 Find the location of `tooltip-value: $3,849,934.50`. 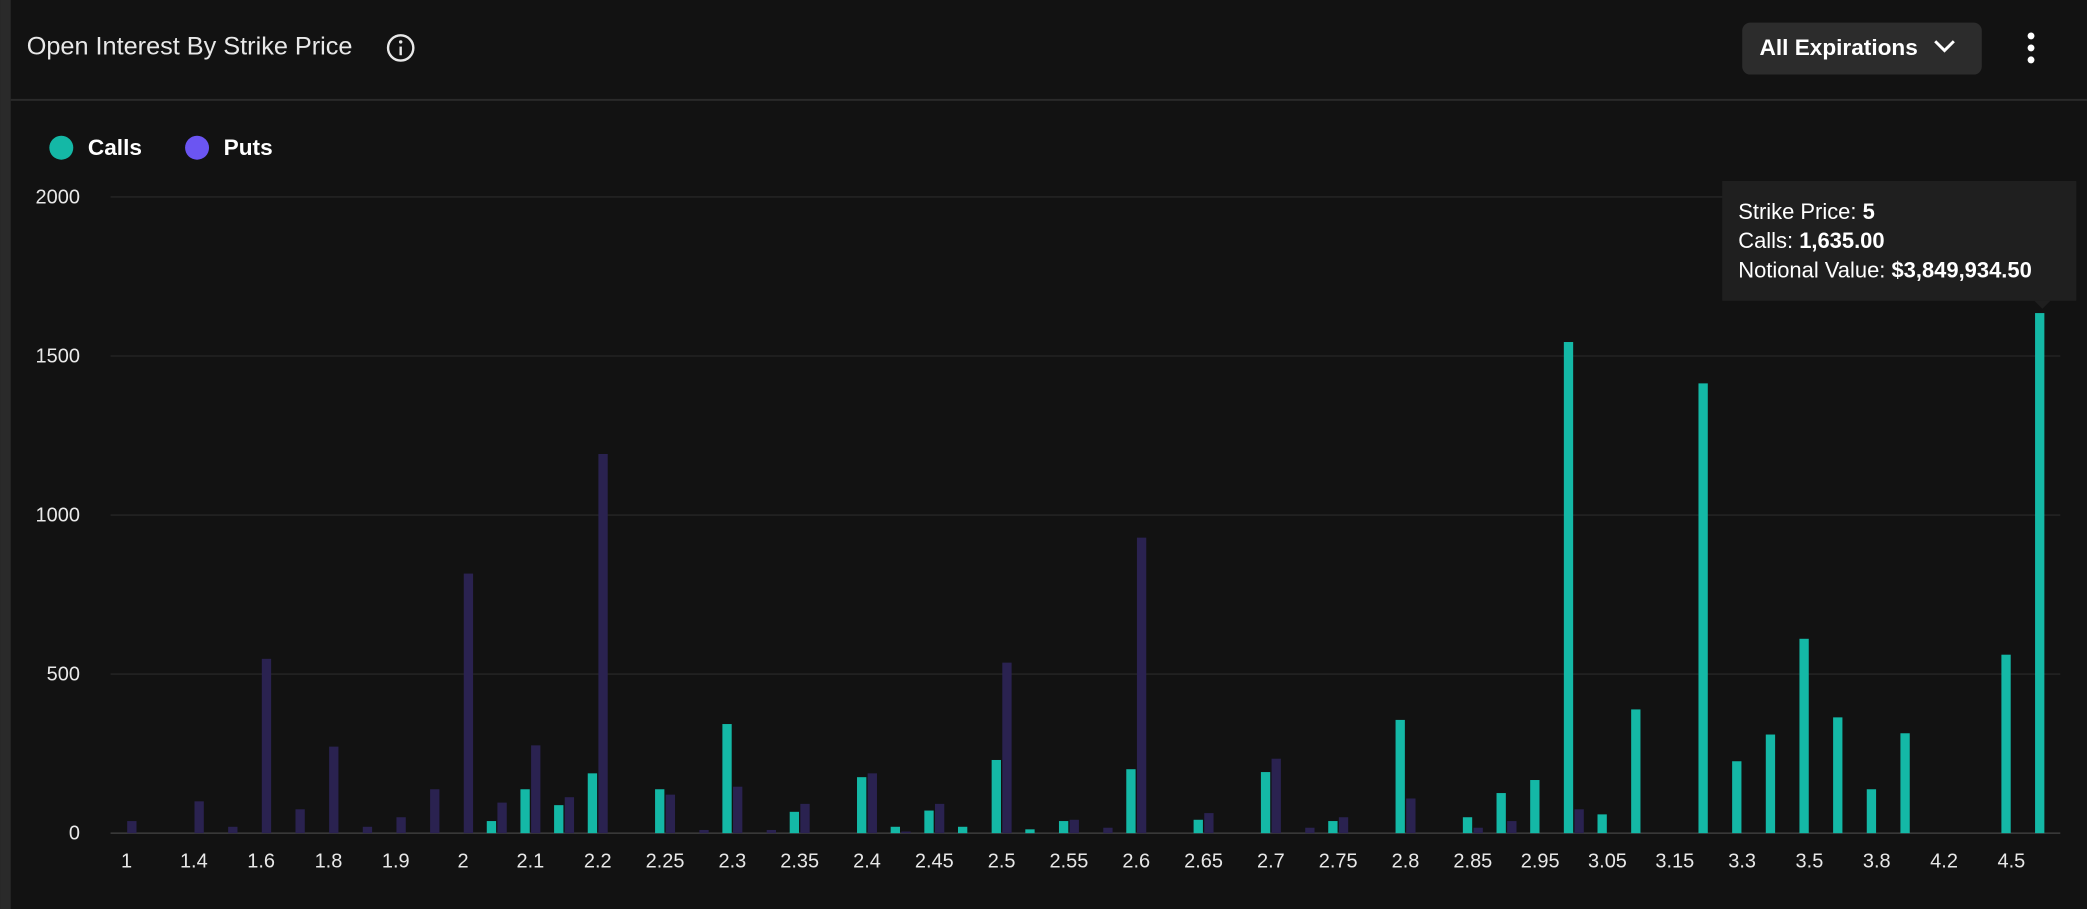

tooltip-value: $3,849,934.50 is located at coordinates (1961, 269).